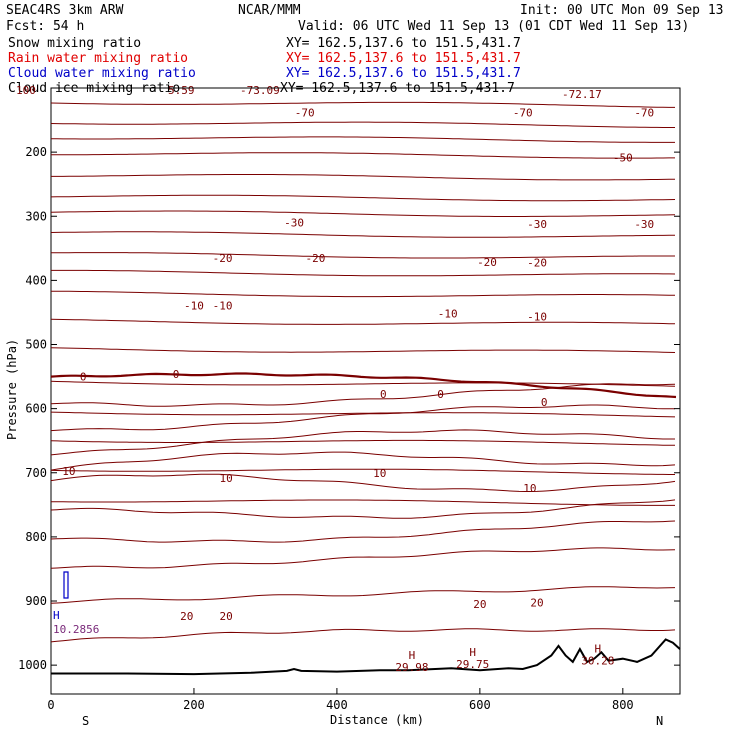 The height and width of the screenshot is (740, 740). Describe the element at coordinates (411, 667) in the screenshot. I see `high-marker-value: 29.98` at that location.